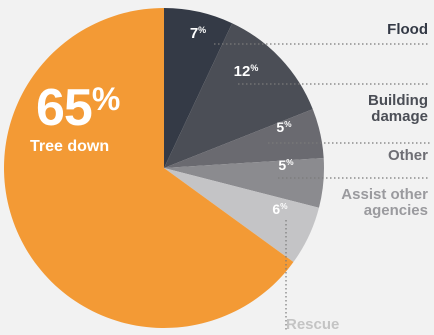 Image resolution: width=434 pixels, height=335 pixels. I want to click on pie-slice-assist-other-agencies, so click(244, 182).